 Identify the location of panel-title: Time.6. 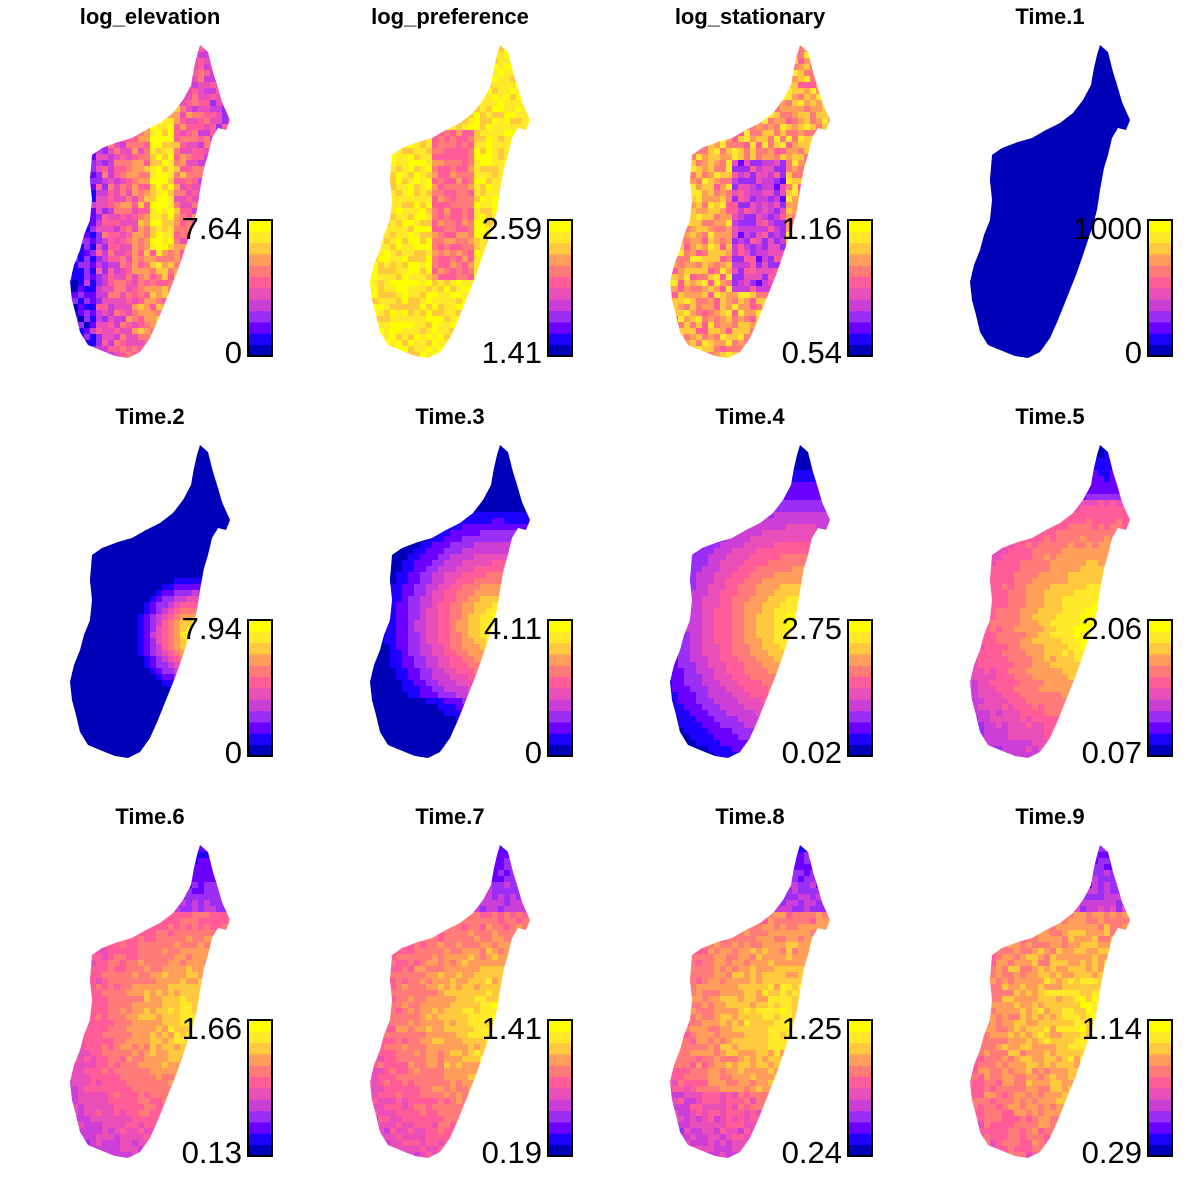
(150, 816).